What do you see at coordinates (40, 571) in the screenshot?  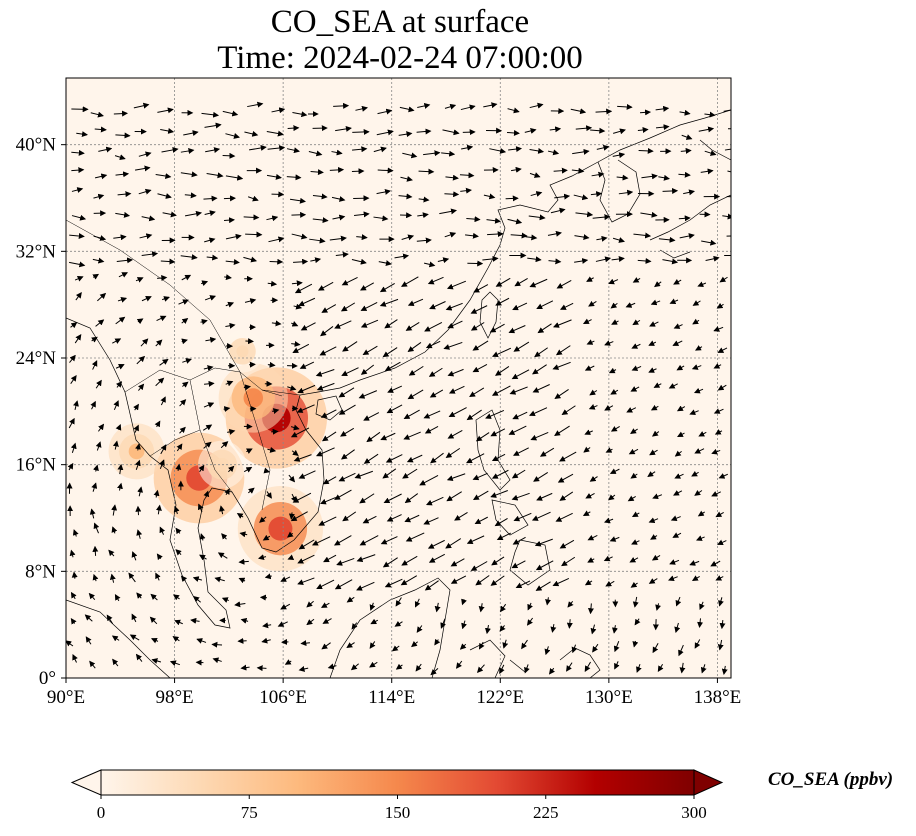 I see `latitude-tick-label: 8°N` at bounding box center [40, 571].